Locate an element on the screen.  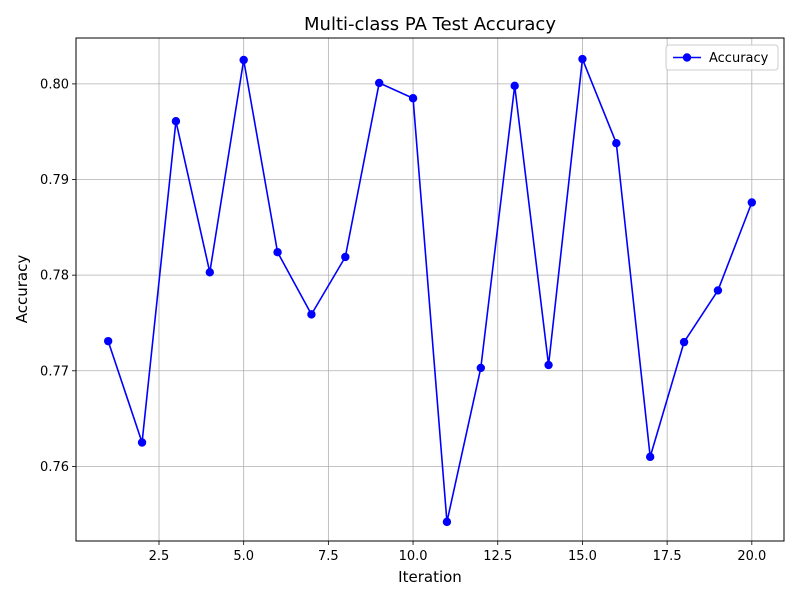
x-tick-label: 12.5 is located at coordinates (497, 556).